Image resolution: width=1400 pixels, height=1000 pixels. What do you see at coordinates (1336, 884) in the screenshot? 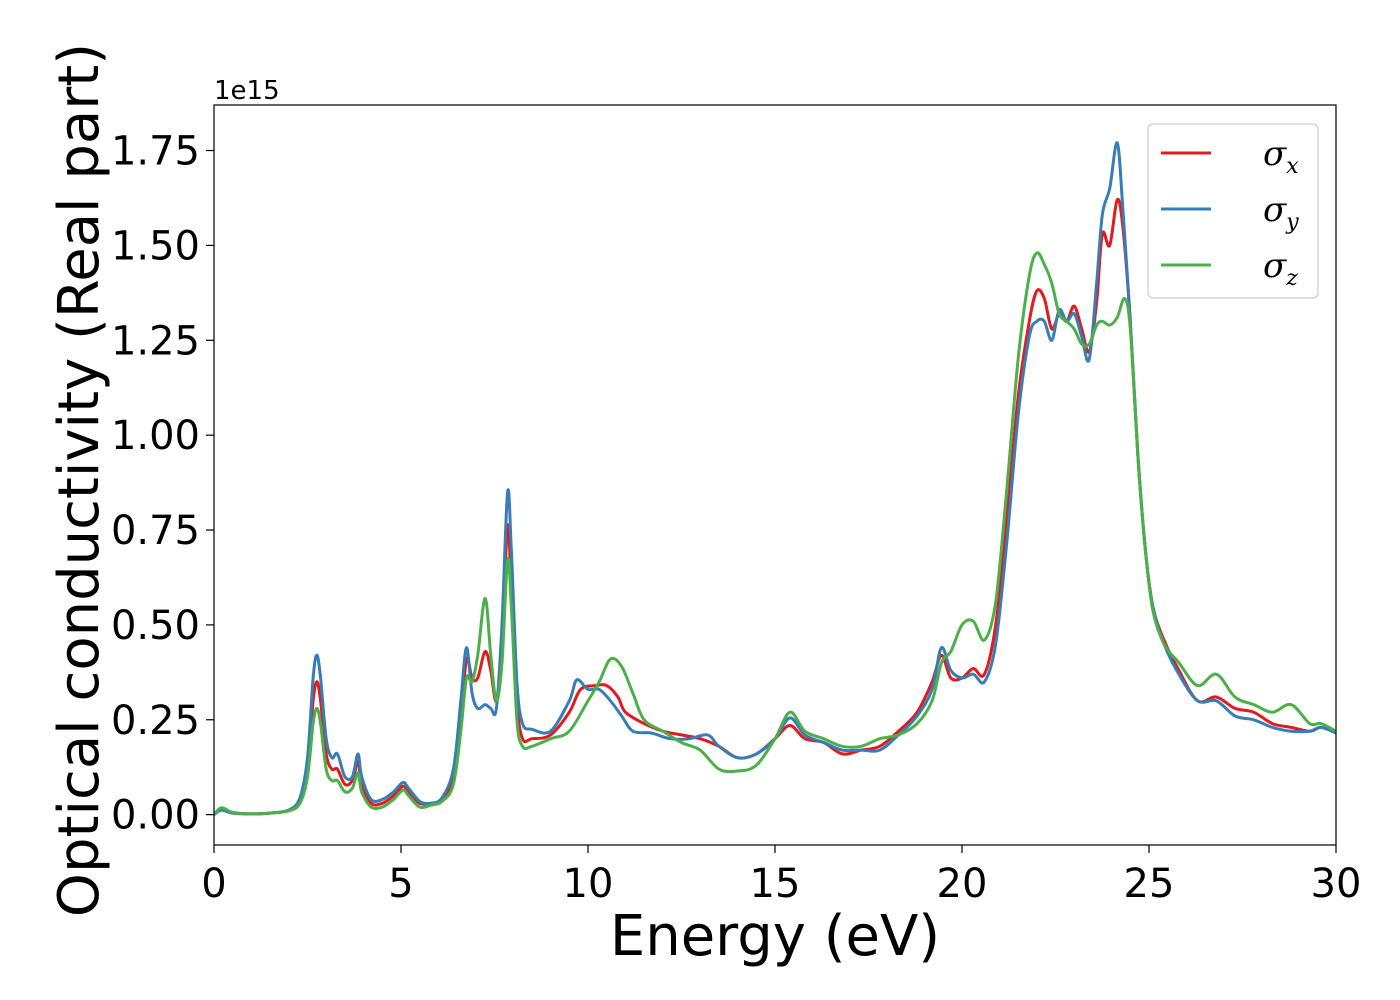
I see `x-tick-label: 30` at bounding box center [1336, 884].